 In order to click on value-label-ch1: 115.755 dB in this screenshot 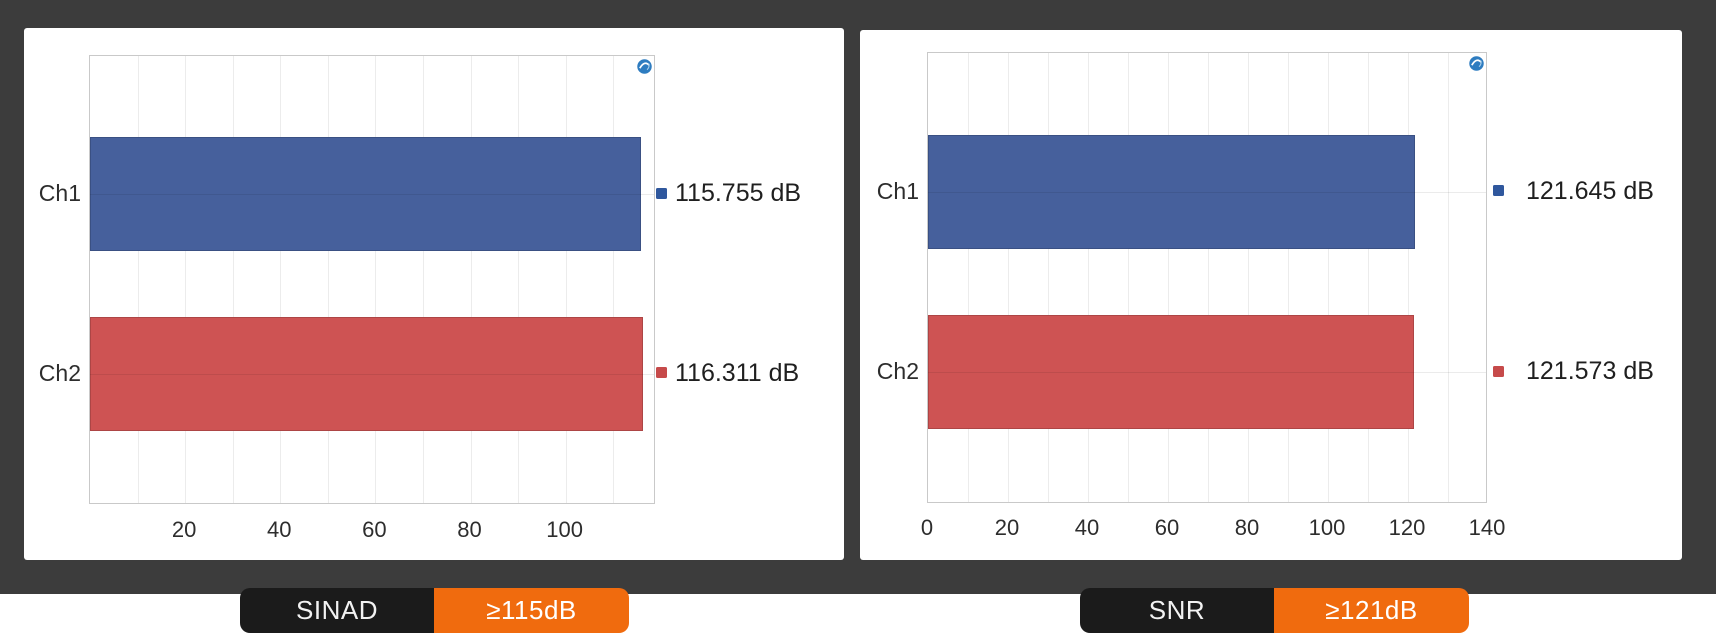, I will do `click(738, 193)`.